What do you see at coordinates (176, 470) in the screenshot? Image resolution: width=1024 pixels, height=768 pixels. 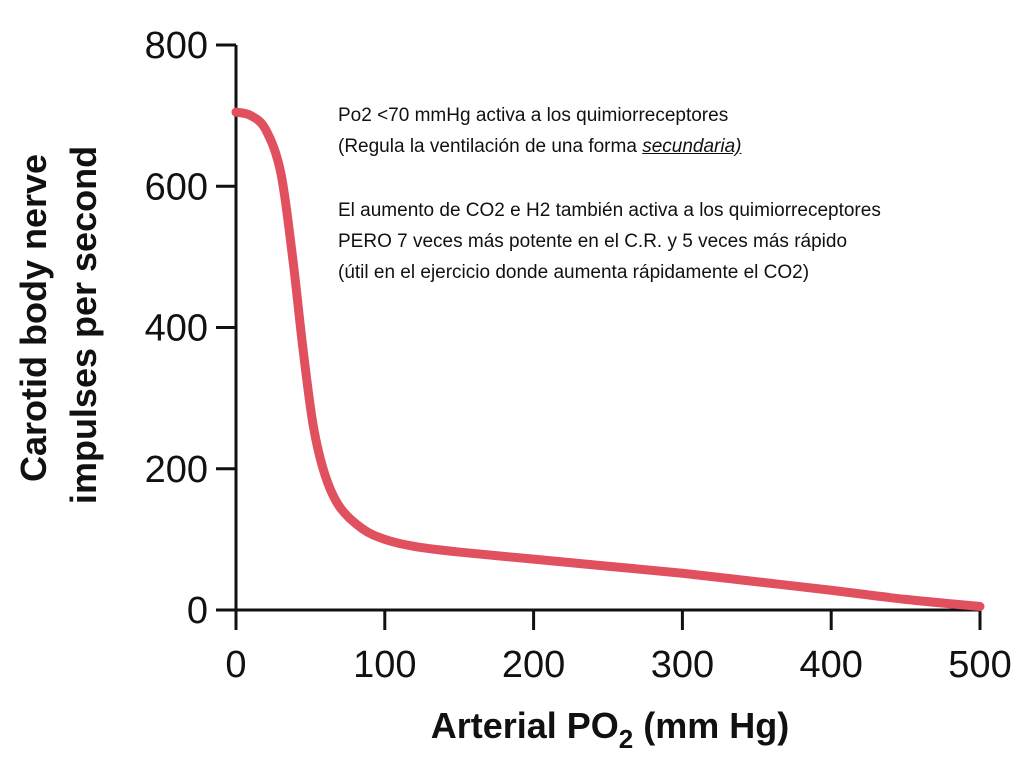 I see `y-tick-label: 200` at bounding box center [176, 470].